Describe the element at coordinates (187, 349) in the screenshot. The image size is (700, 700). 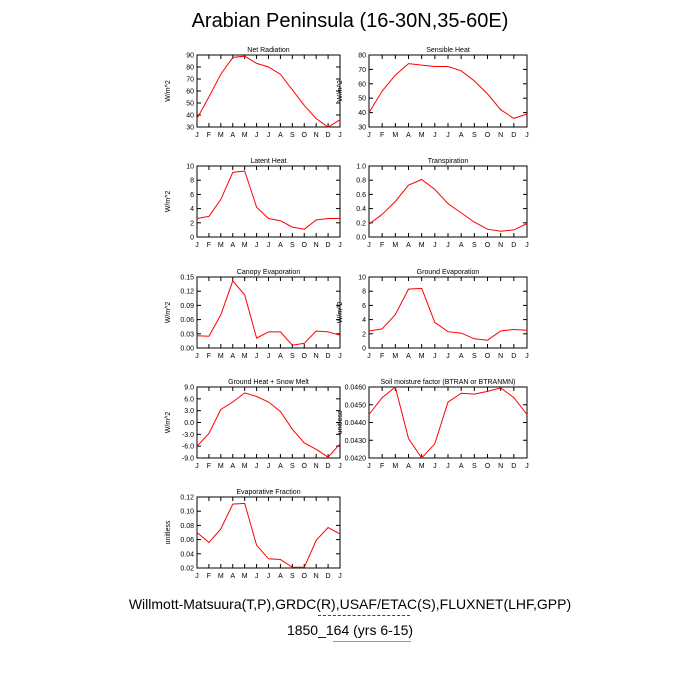
I see `y-tick-label: 0.00` at that location.